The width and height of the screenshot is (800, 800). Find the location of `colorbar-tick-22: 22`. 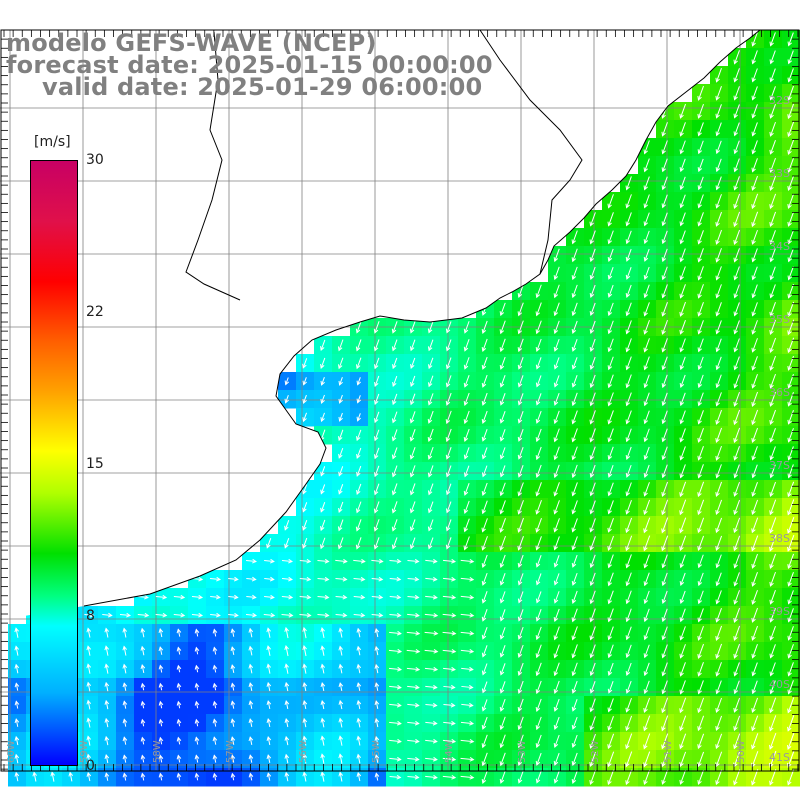

colorbar-tick-22: 22 is located at coordinates (95, 312).